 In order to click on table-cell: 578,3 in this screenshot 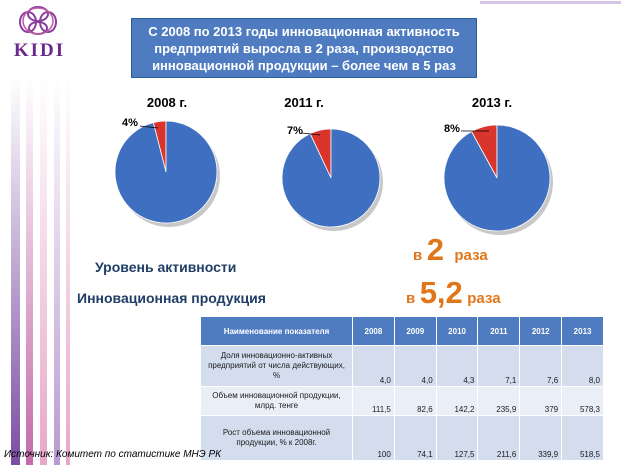, I will do `click(582, 401)`.